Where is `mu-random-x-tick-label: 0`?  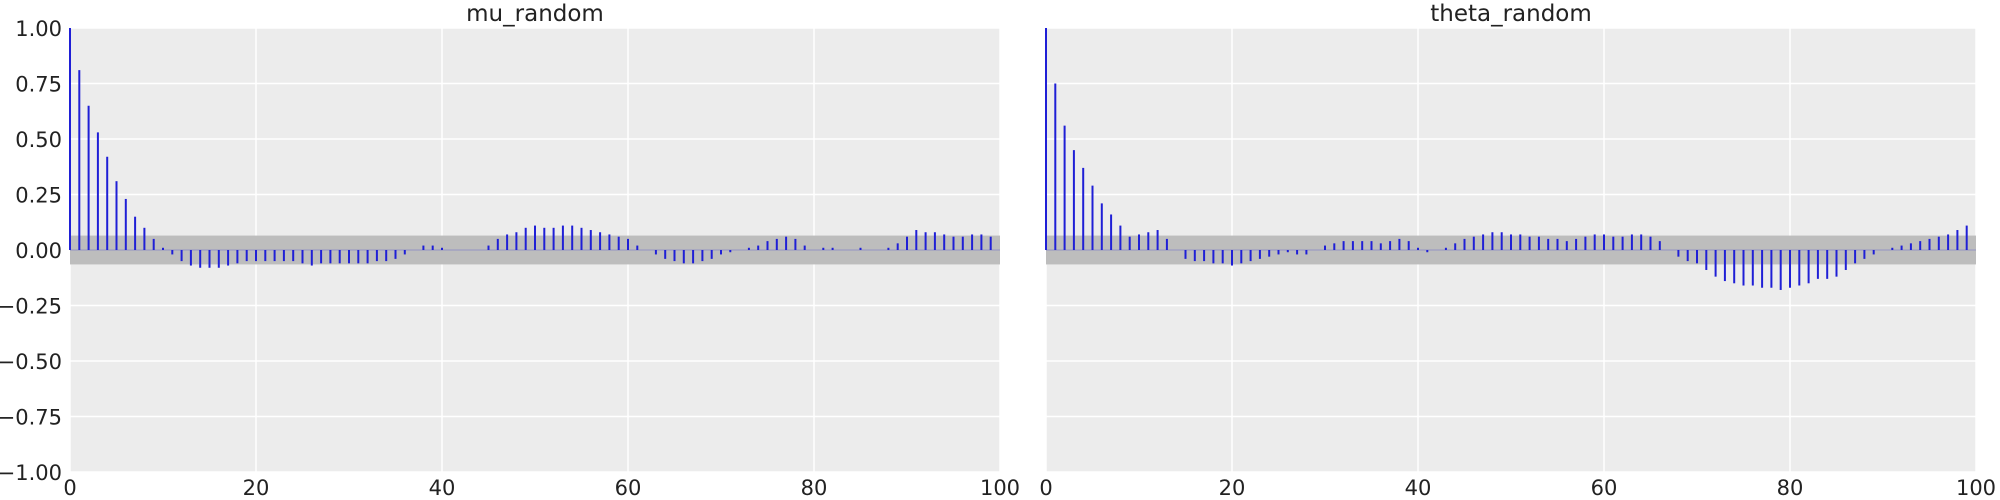
mu-random-x-tick-label: 0 is located at coordinates (69, 488).